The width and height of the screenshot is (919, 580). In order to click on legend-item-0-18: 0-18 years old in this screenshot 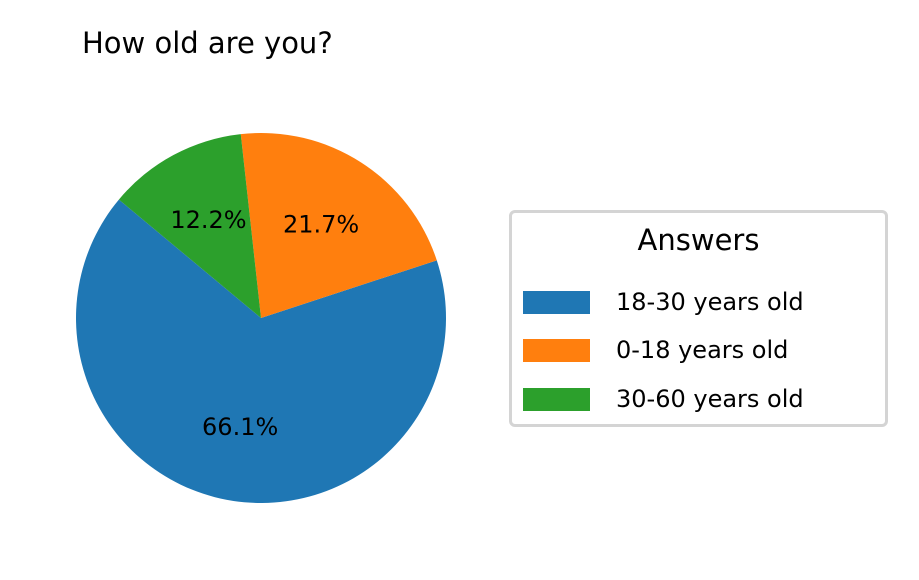, I will do `click(655, 350)`.